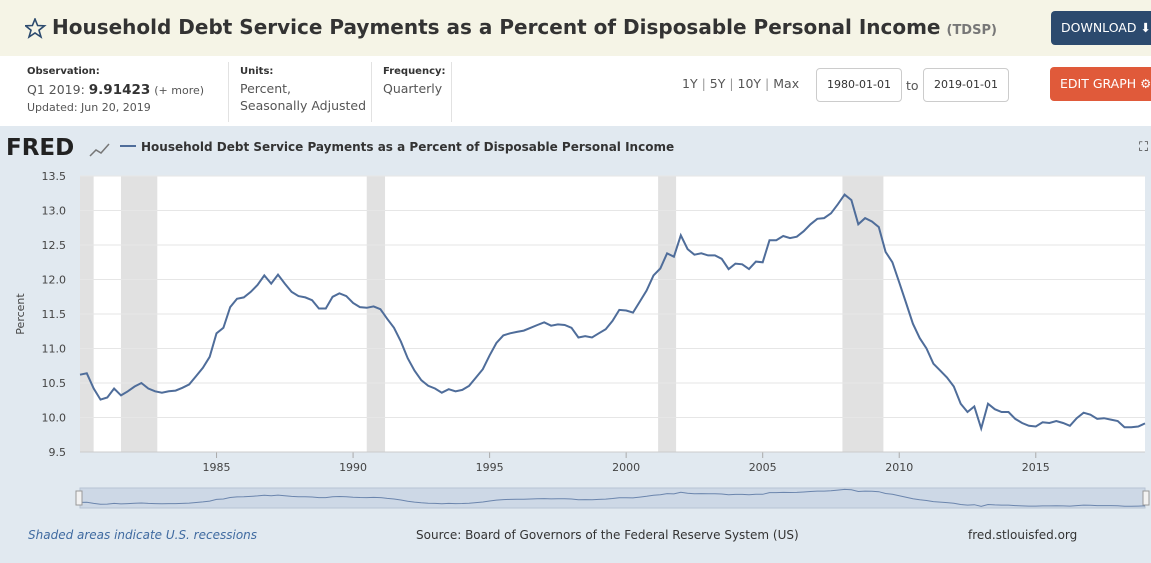  What do you see at coordinates (217, 467) in the screenshot?
I see `x-tick-label: 1985` at bounding box center [217, 467].